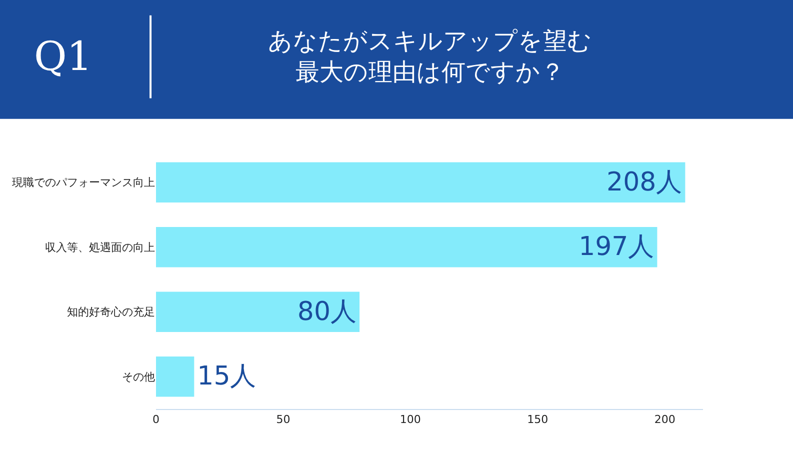 This screenshot has height=454, width=793. Describe the element at coordinates (283, 419) in the screenshot. I see `x-tick-label: 50` at that location.